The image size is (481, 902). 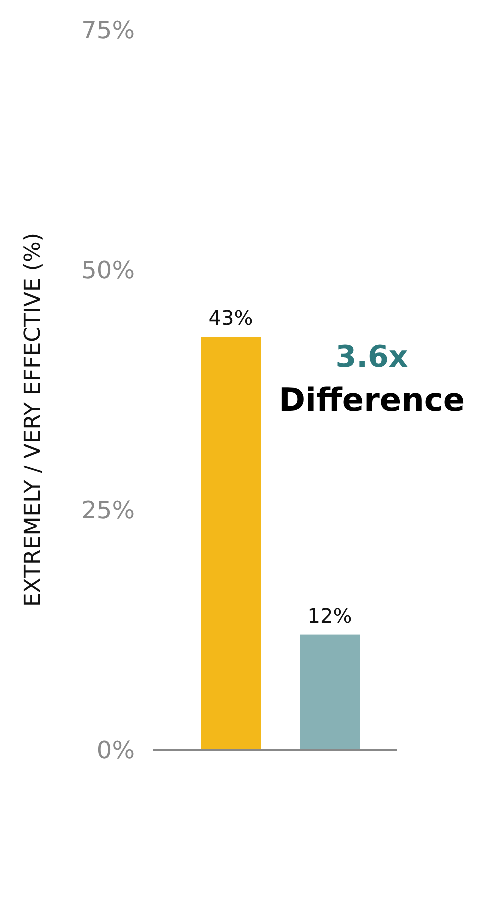 I want to click on y-tick-label: 0%, so click(x=115, y=750).